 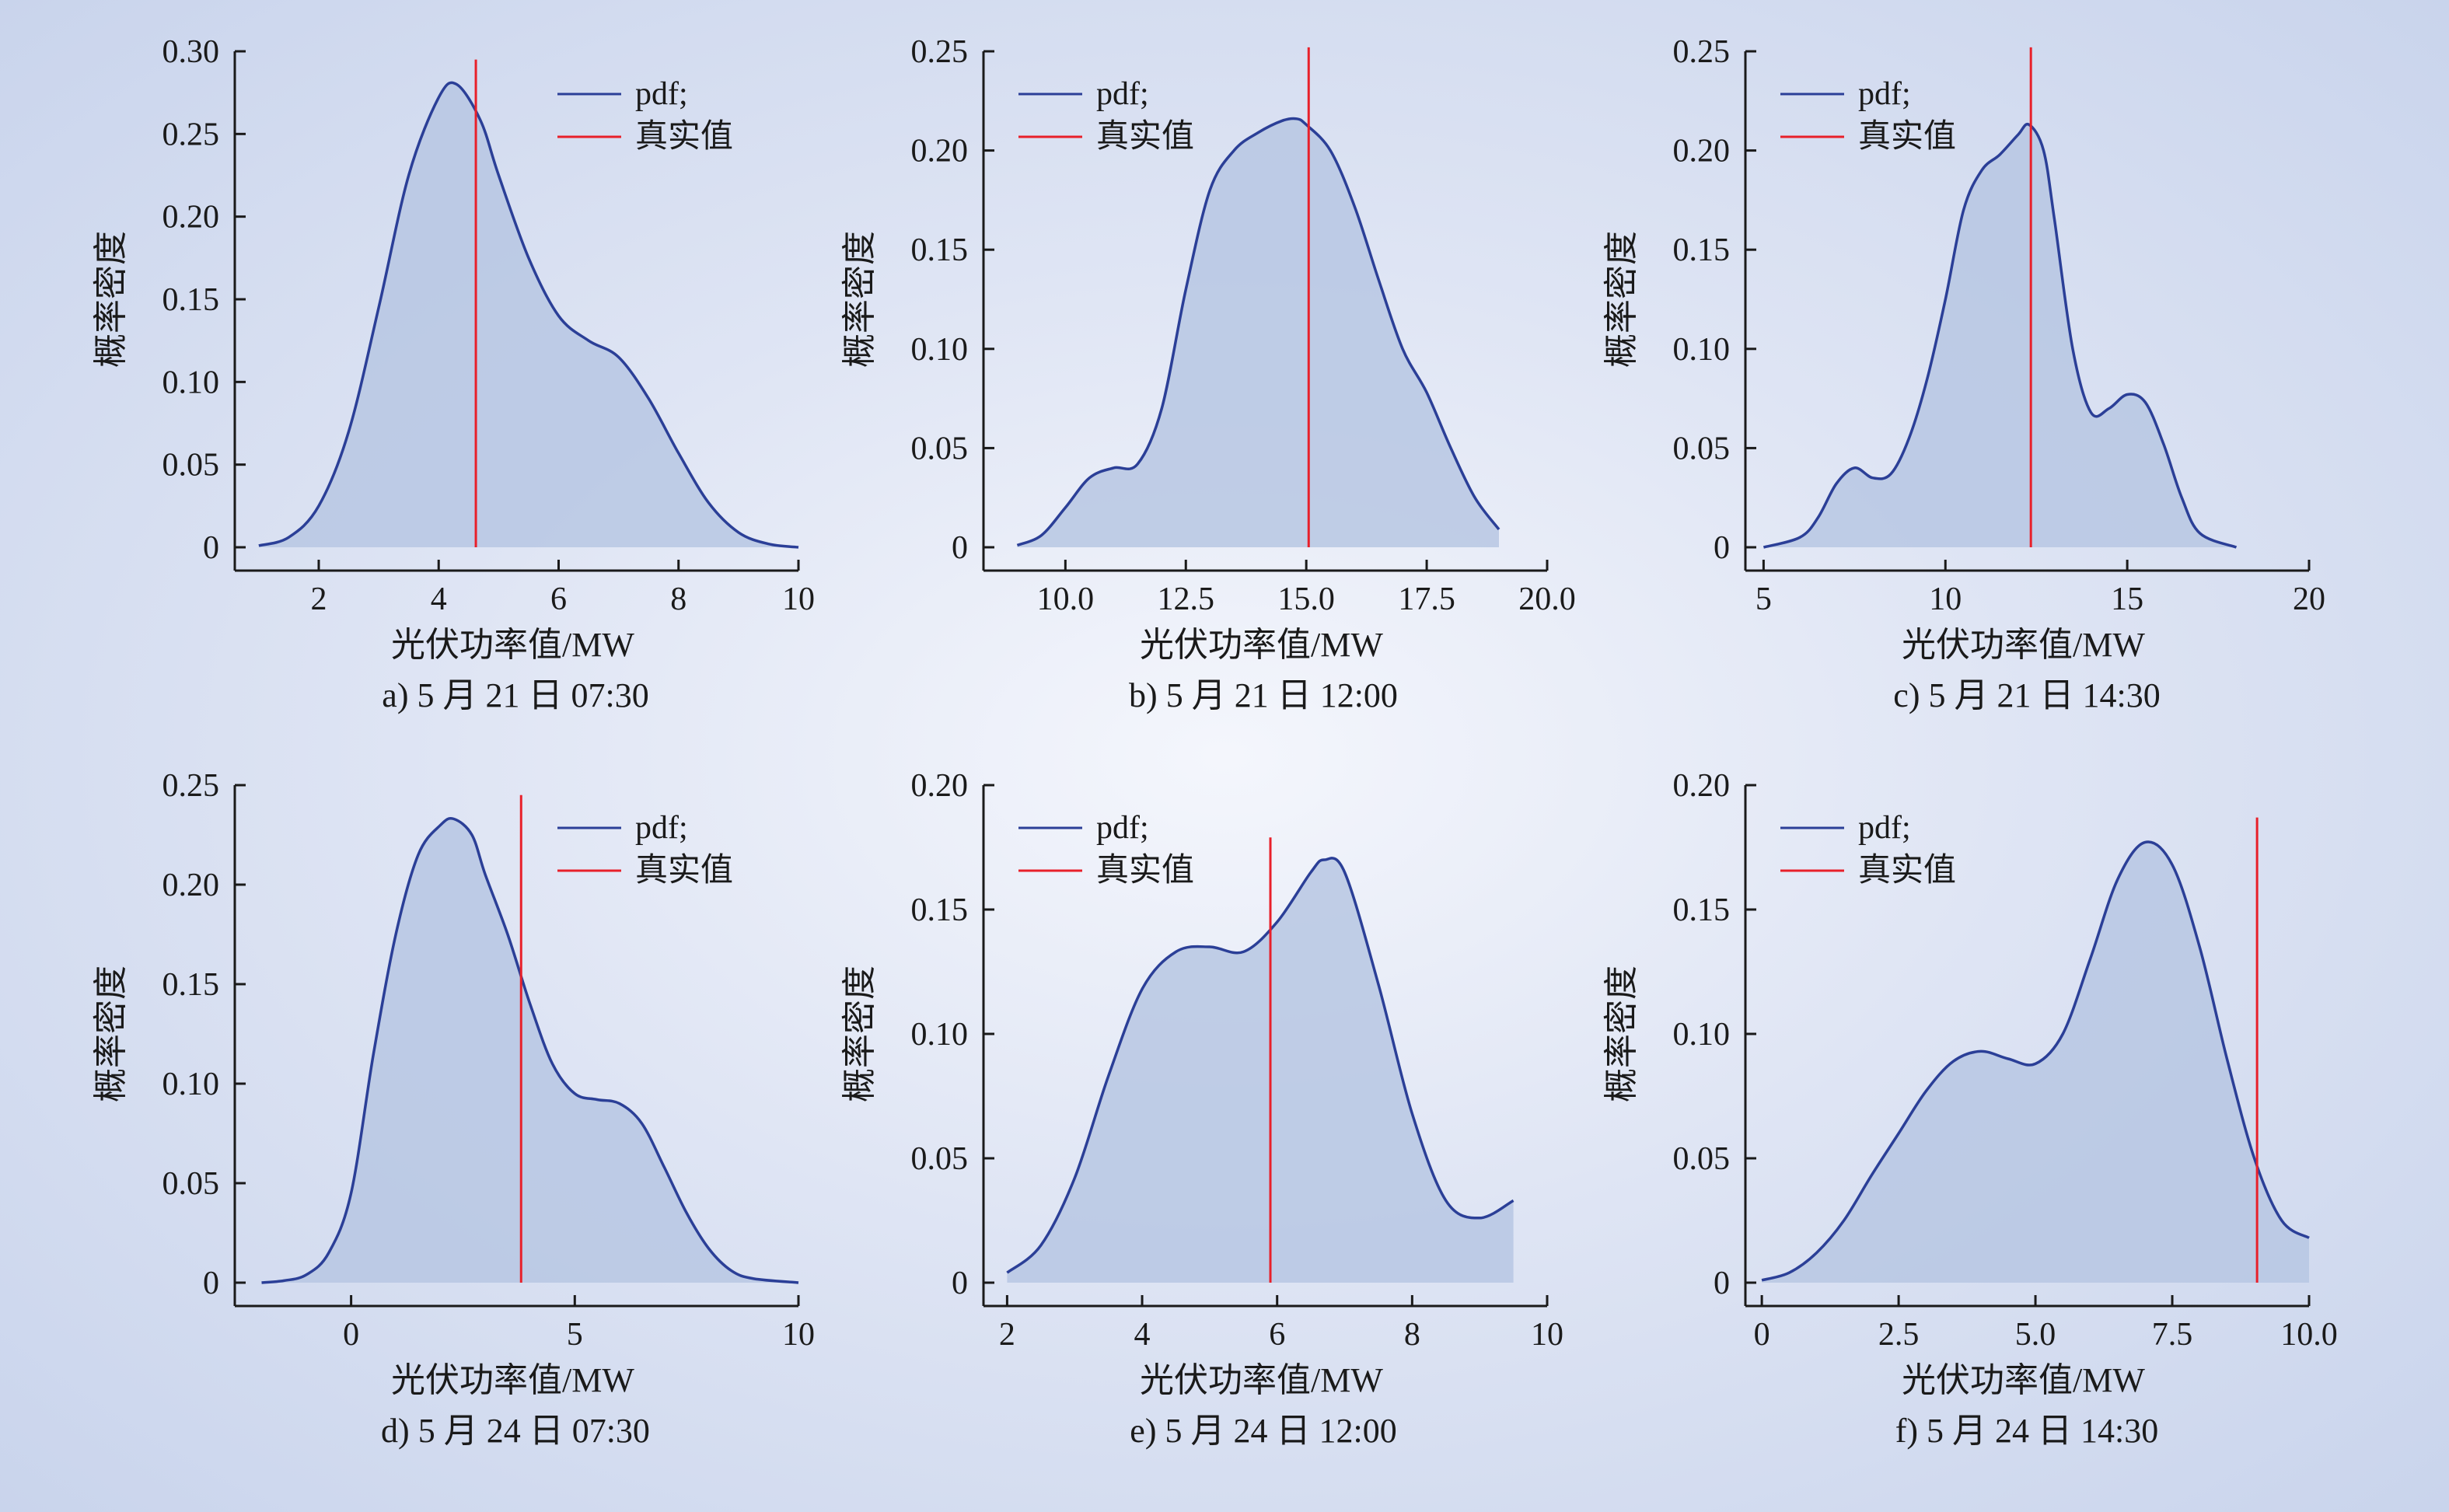 I want to click on x-tick-label: 20.0, so click(x=1547, y=599).